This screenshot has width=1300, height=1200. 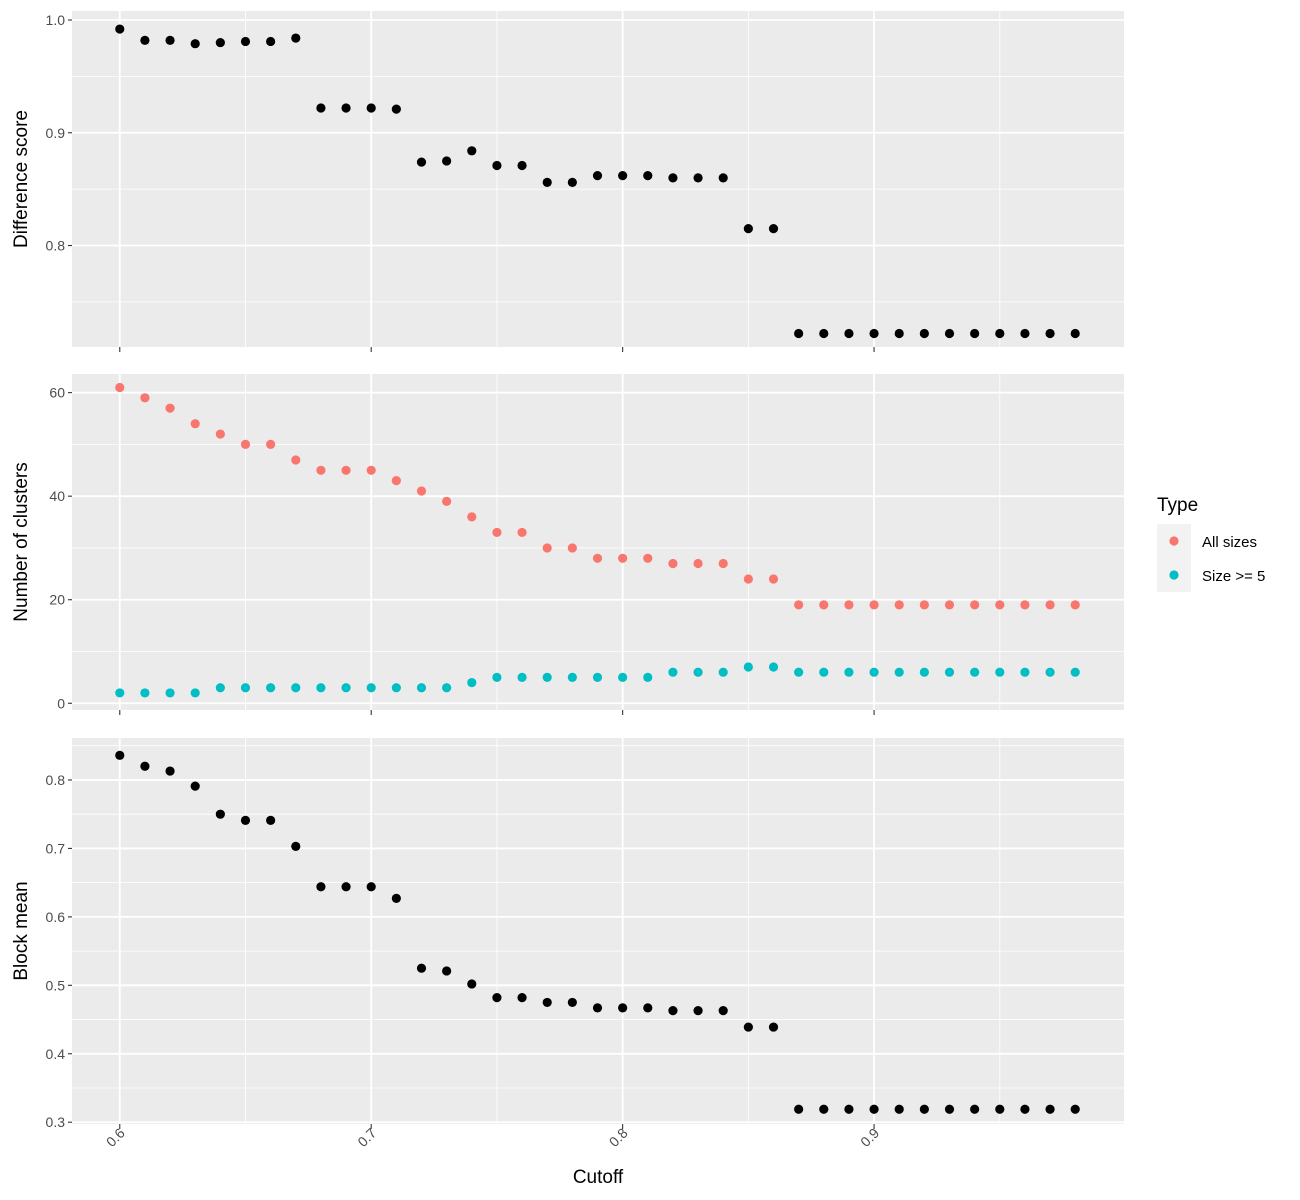 I want to click on y-tick-label: 0.6, so click(x=56, y=917).